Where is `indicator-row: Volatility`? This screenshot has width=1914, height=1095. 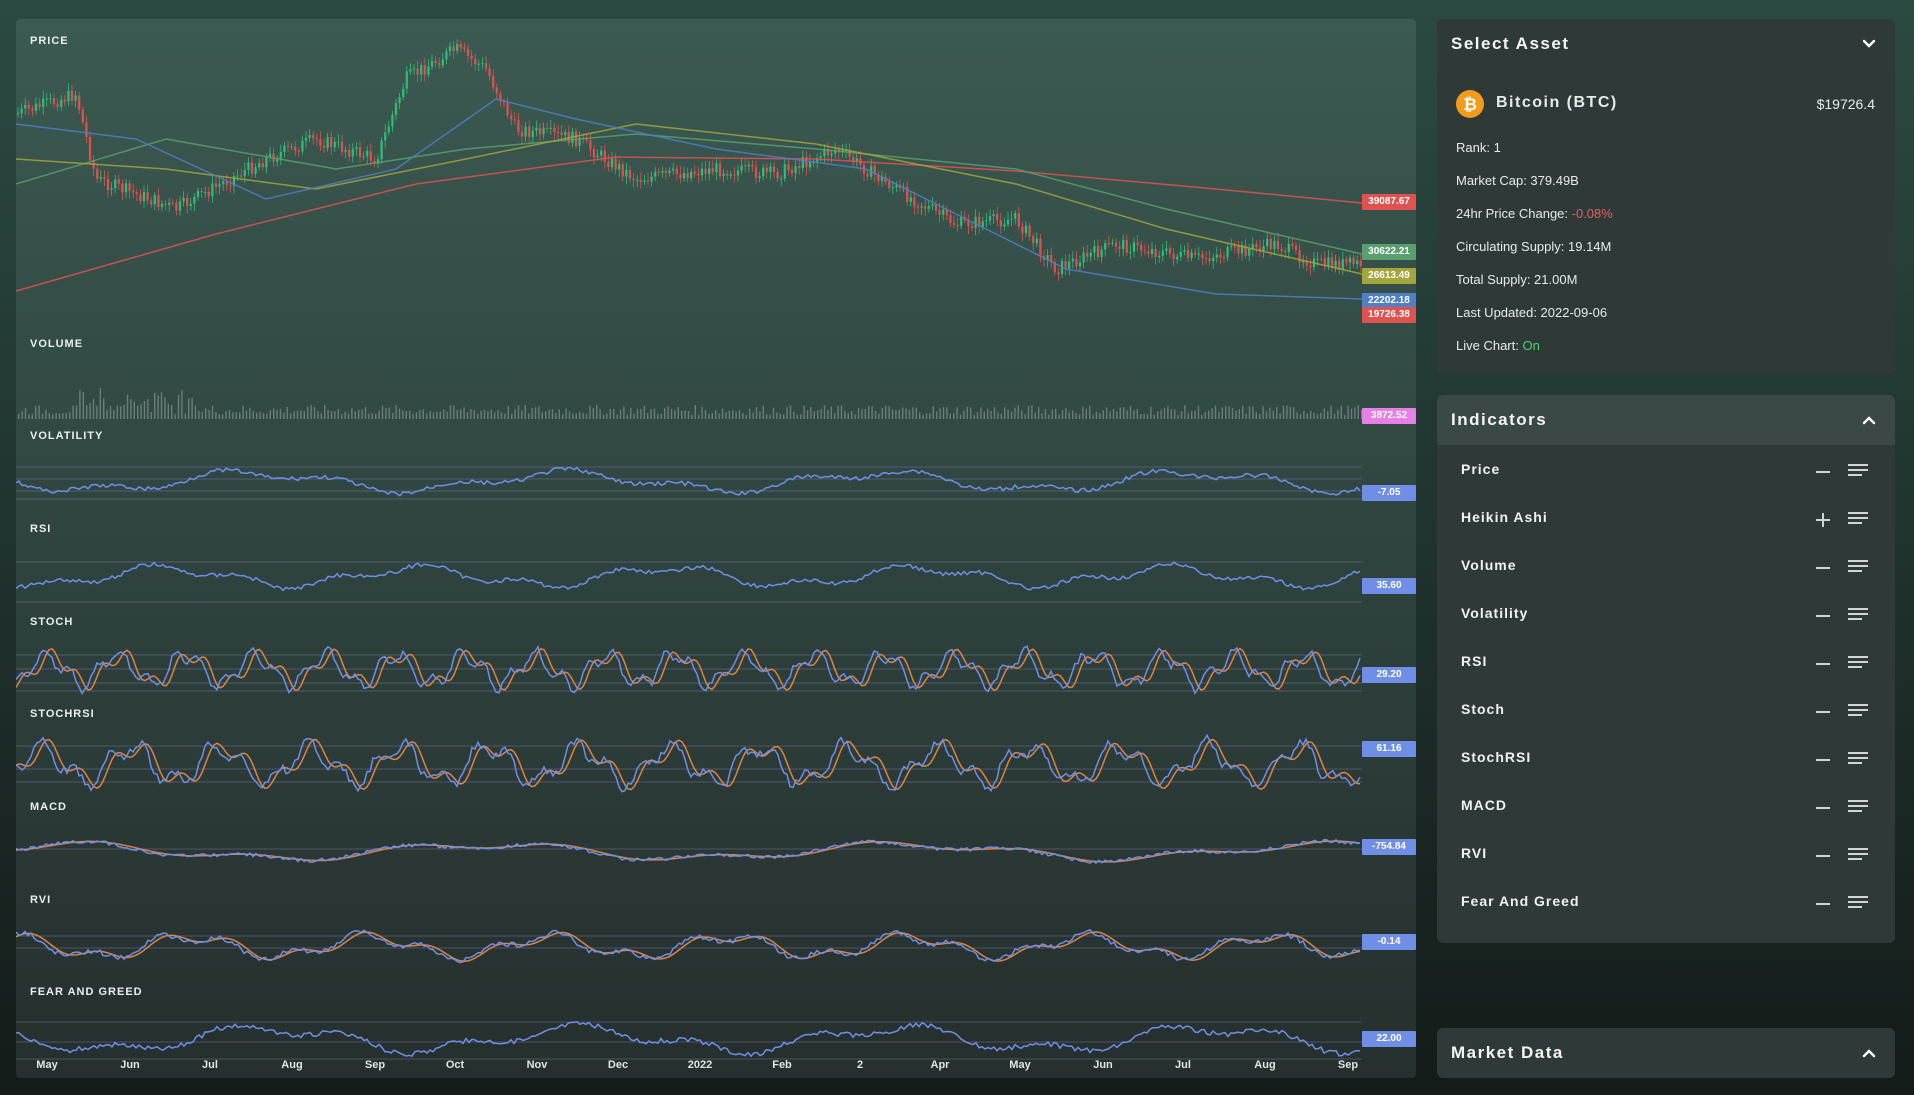 indicator-row: Volatility is located at coordinates (1666, 615).